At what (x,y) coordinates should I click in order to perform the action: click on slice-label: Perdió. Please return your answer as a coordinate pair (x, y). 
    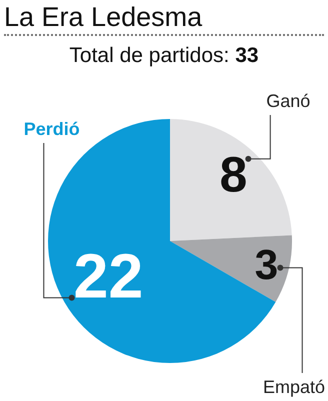
    Looking at the image, I should click on (52, 129).